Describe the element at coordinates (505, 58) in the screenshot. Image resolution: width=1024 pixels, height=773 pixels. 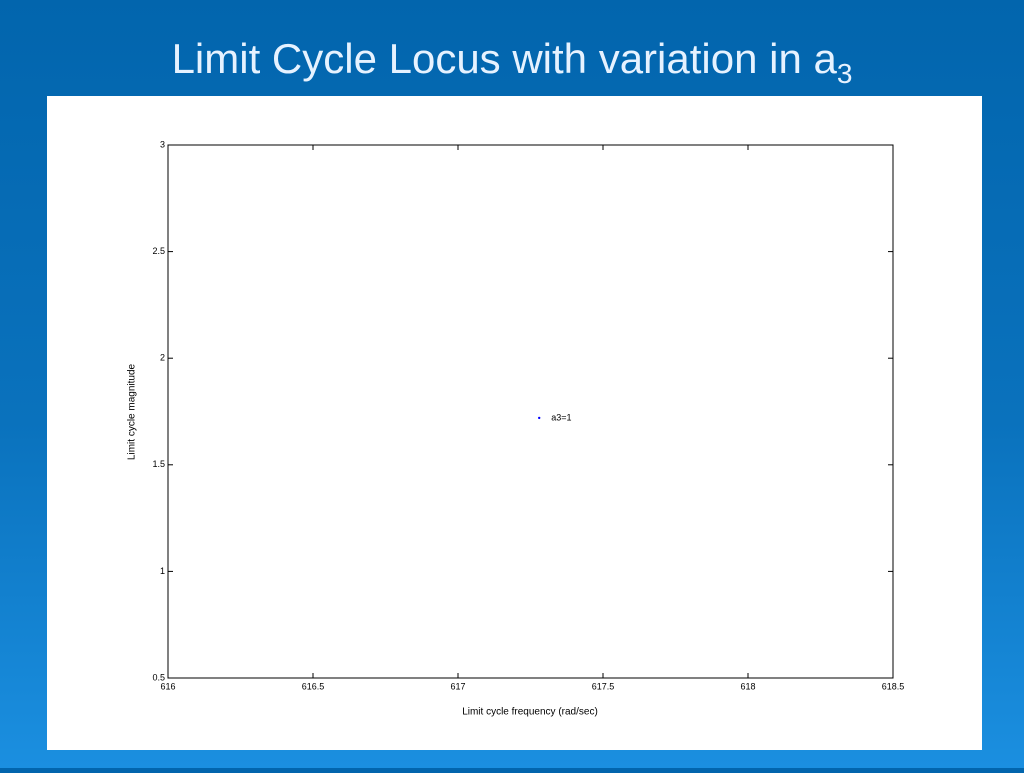
I see `title-main: Limit Cycle Locus with variation in a` at that location.